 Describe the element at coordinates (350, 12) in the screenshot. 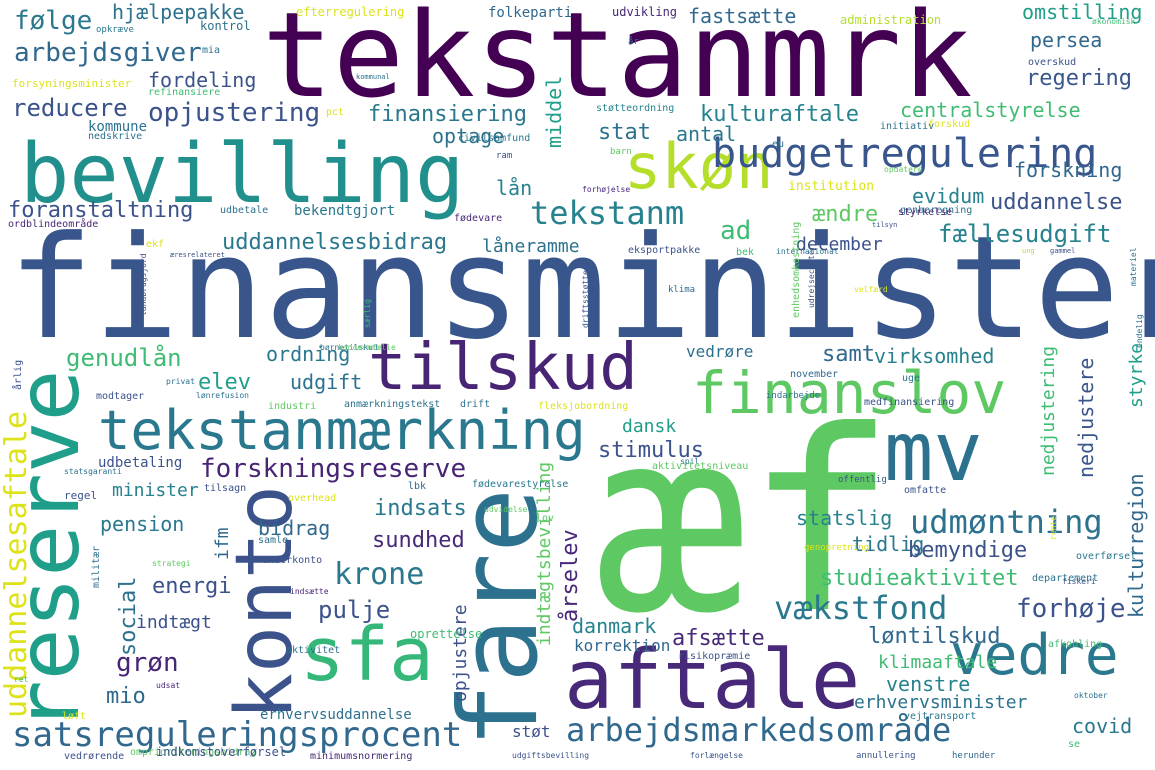

I see `word-small: efterregulering` at that location.